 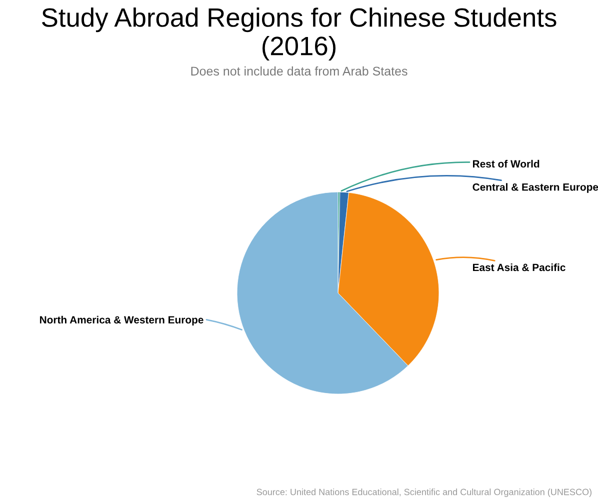 What do you see at coordinates (299, 71) in the screenshot?
I see `chart-subtitle: Does not include data from Arab States` at bounding box center [299, 71].